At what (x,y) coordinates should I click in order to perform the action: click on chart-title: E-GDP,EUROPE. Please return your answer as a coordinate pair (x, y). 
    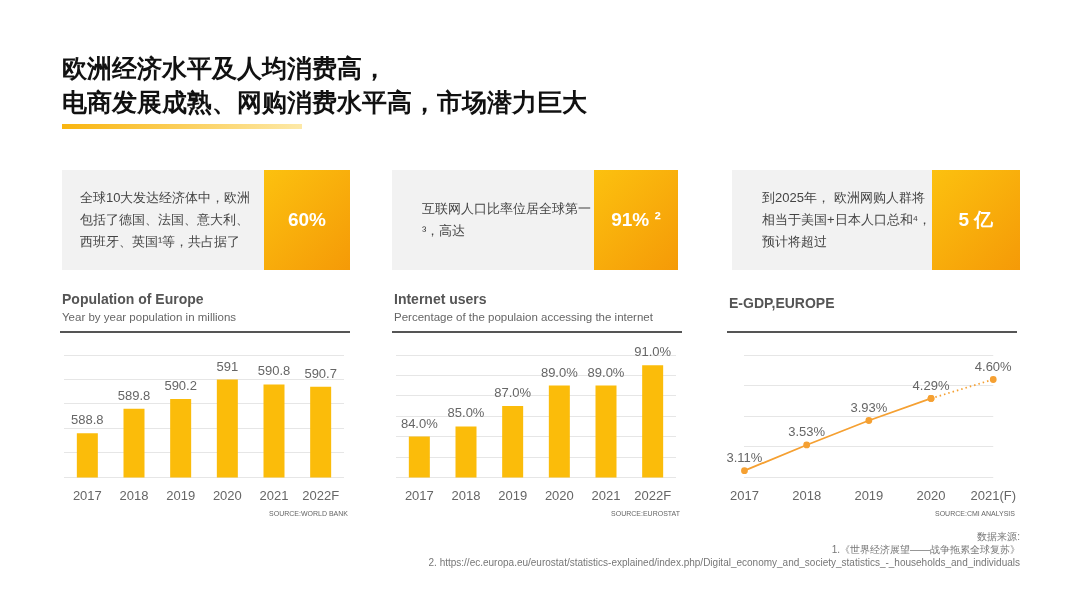
    Looking at the image, I should click on (782, 303).